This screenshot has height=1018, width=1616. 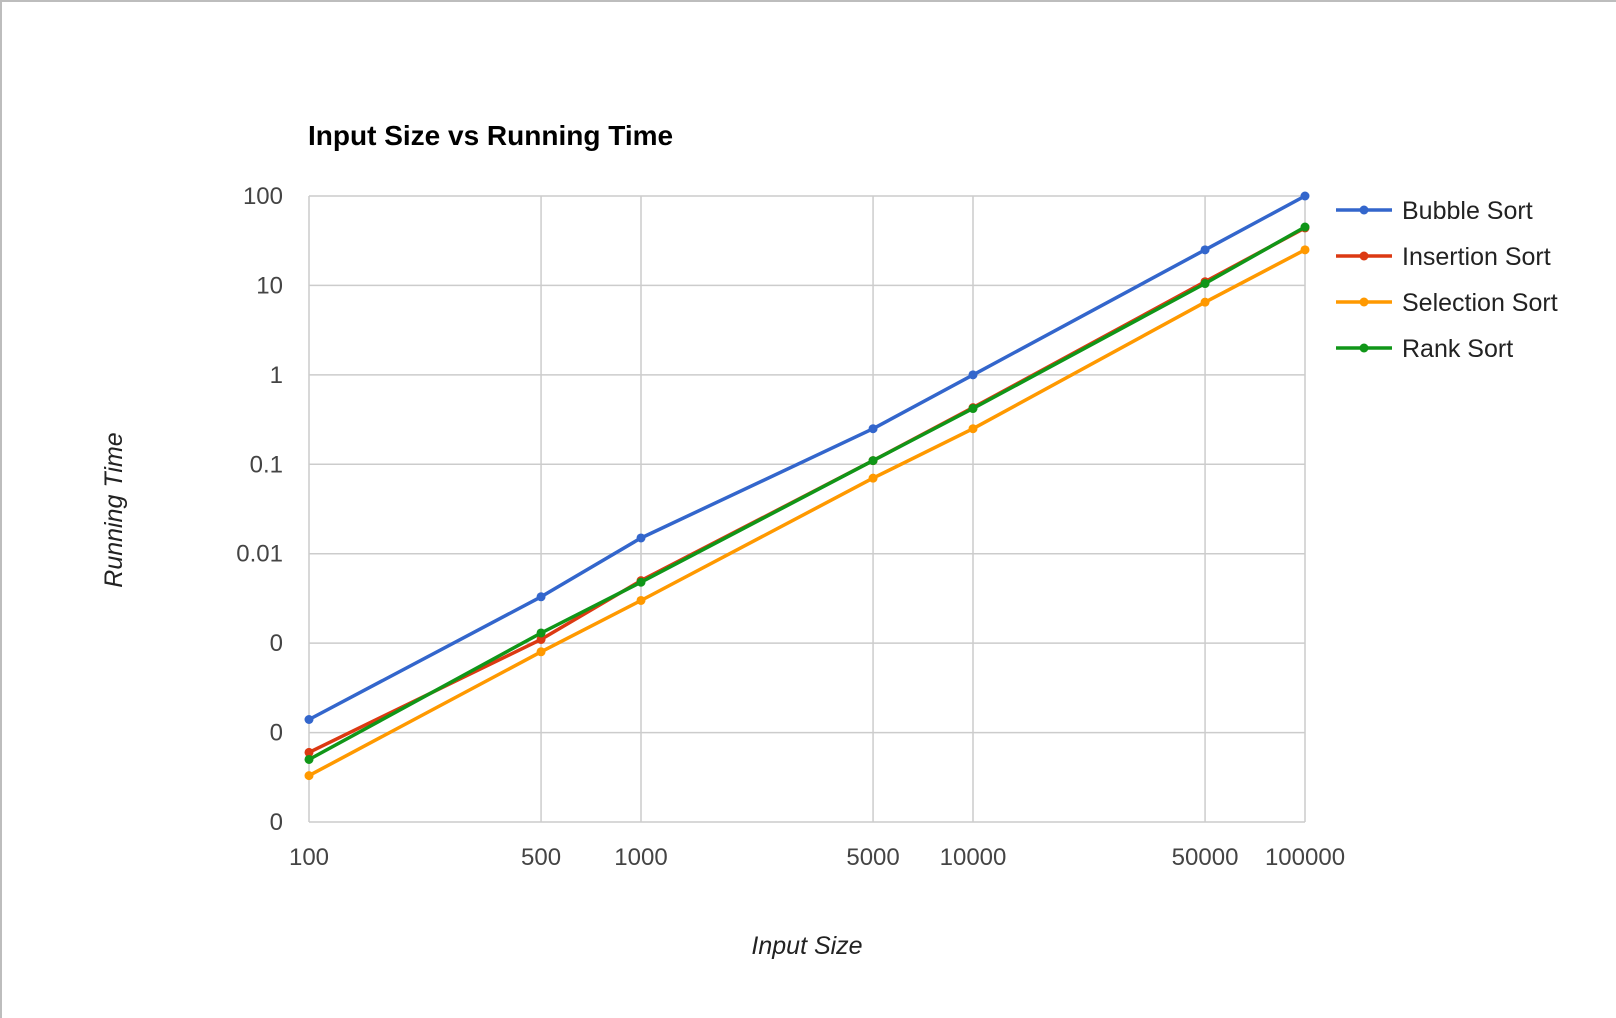 What do you see at coordinates (1364, 302) in the screenshot?
I see `legend-marker-selection-sort` at bounding box center [1364, 302].